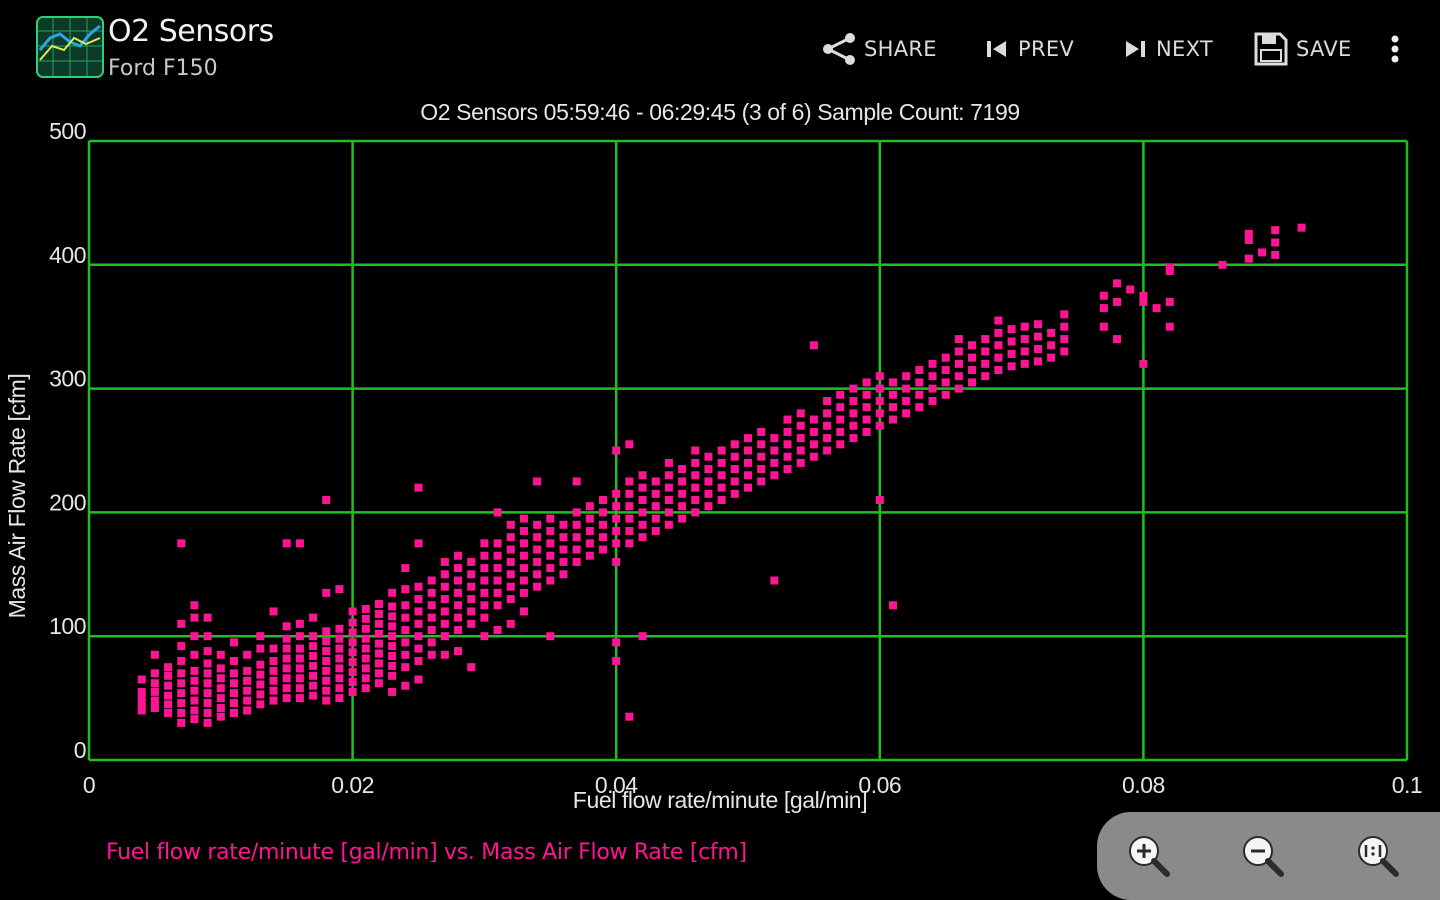 The image size is (1440, 900). I want to click on graph-app-icon, so click(70, 47).